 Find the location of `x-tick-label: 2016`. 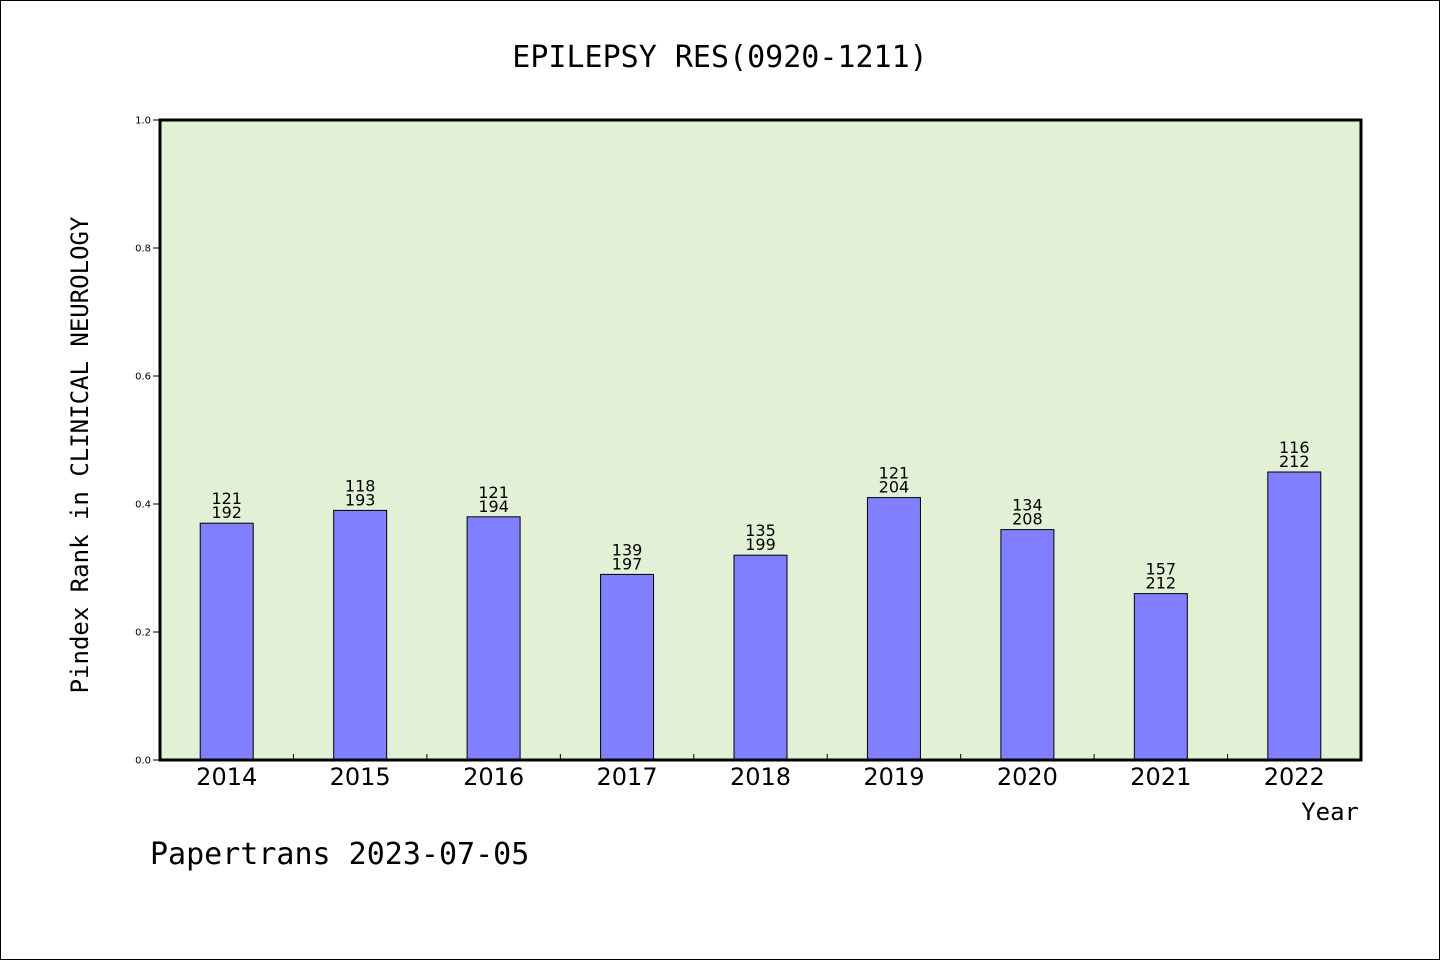

x-tick-label: 2016 is located at coordinates (493, 777).